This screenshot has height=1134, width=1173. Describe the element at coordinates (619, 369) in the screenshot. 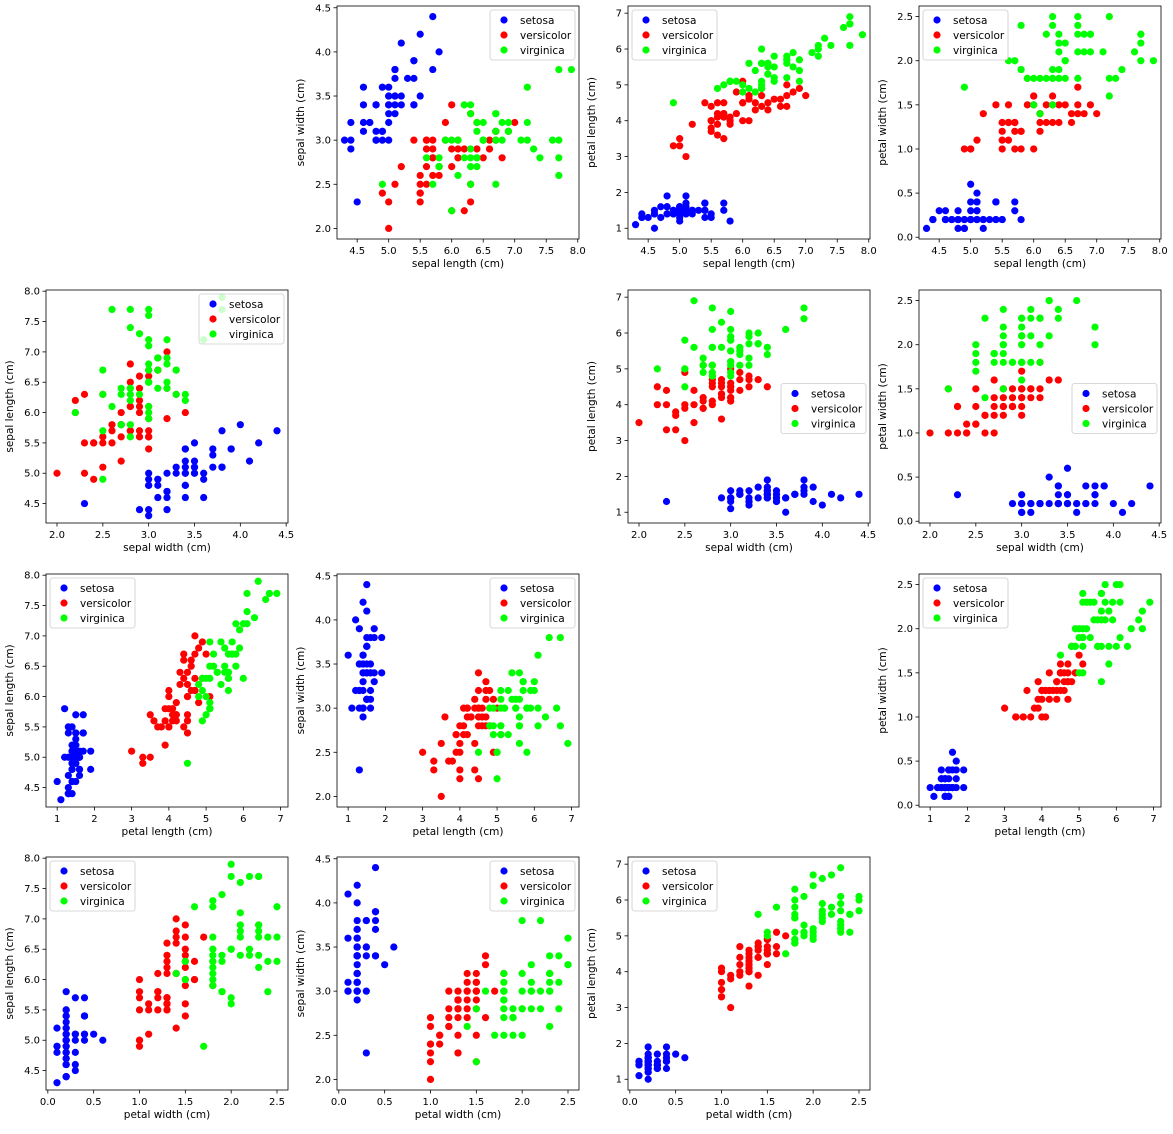

I see `y-tick-label: 5` at that location.